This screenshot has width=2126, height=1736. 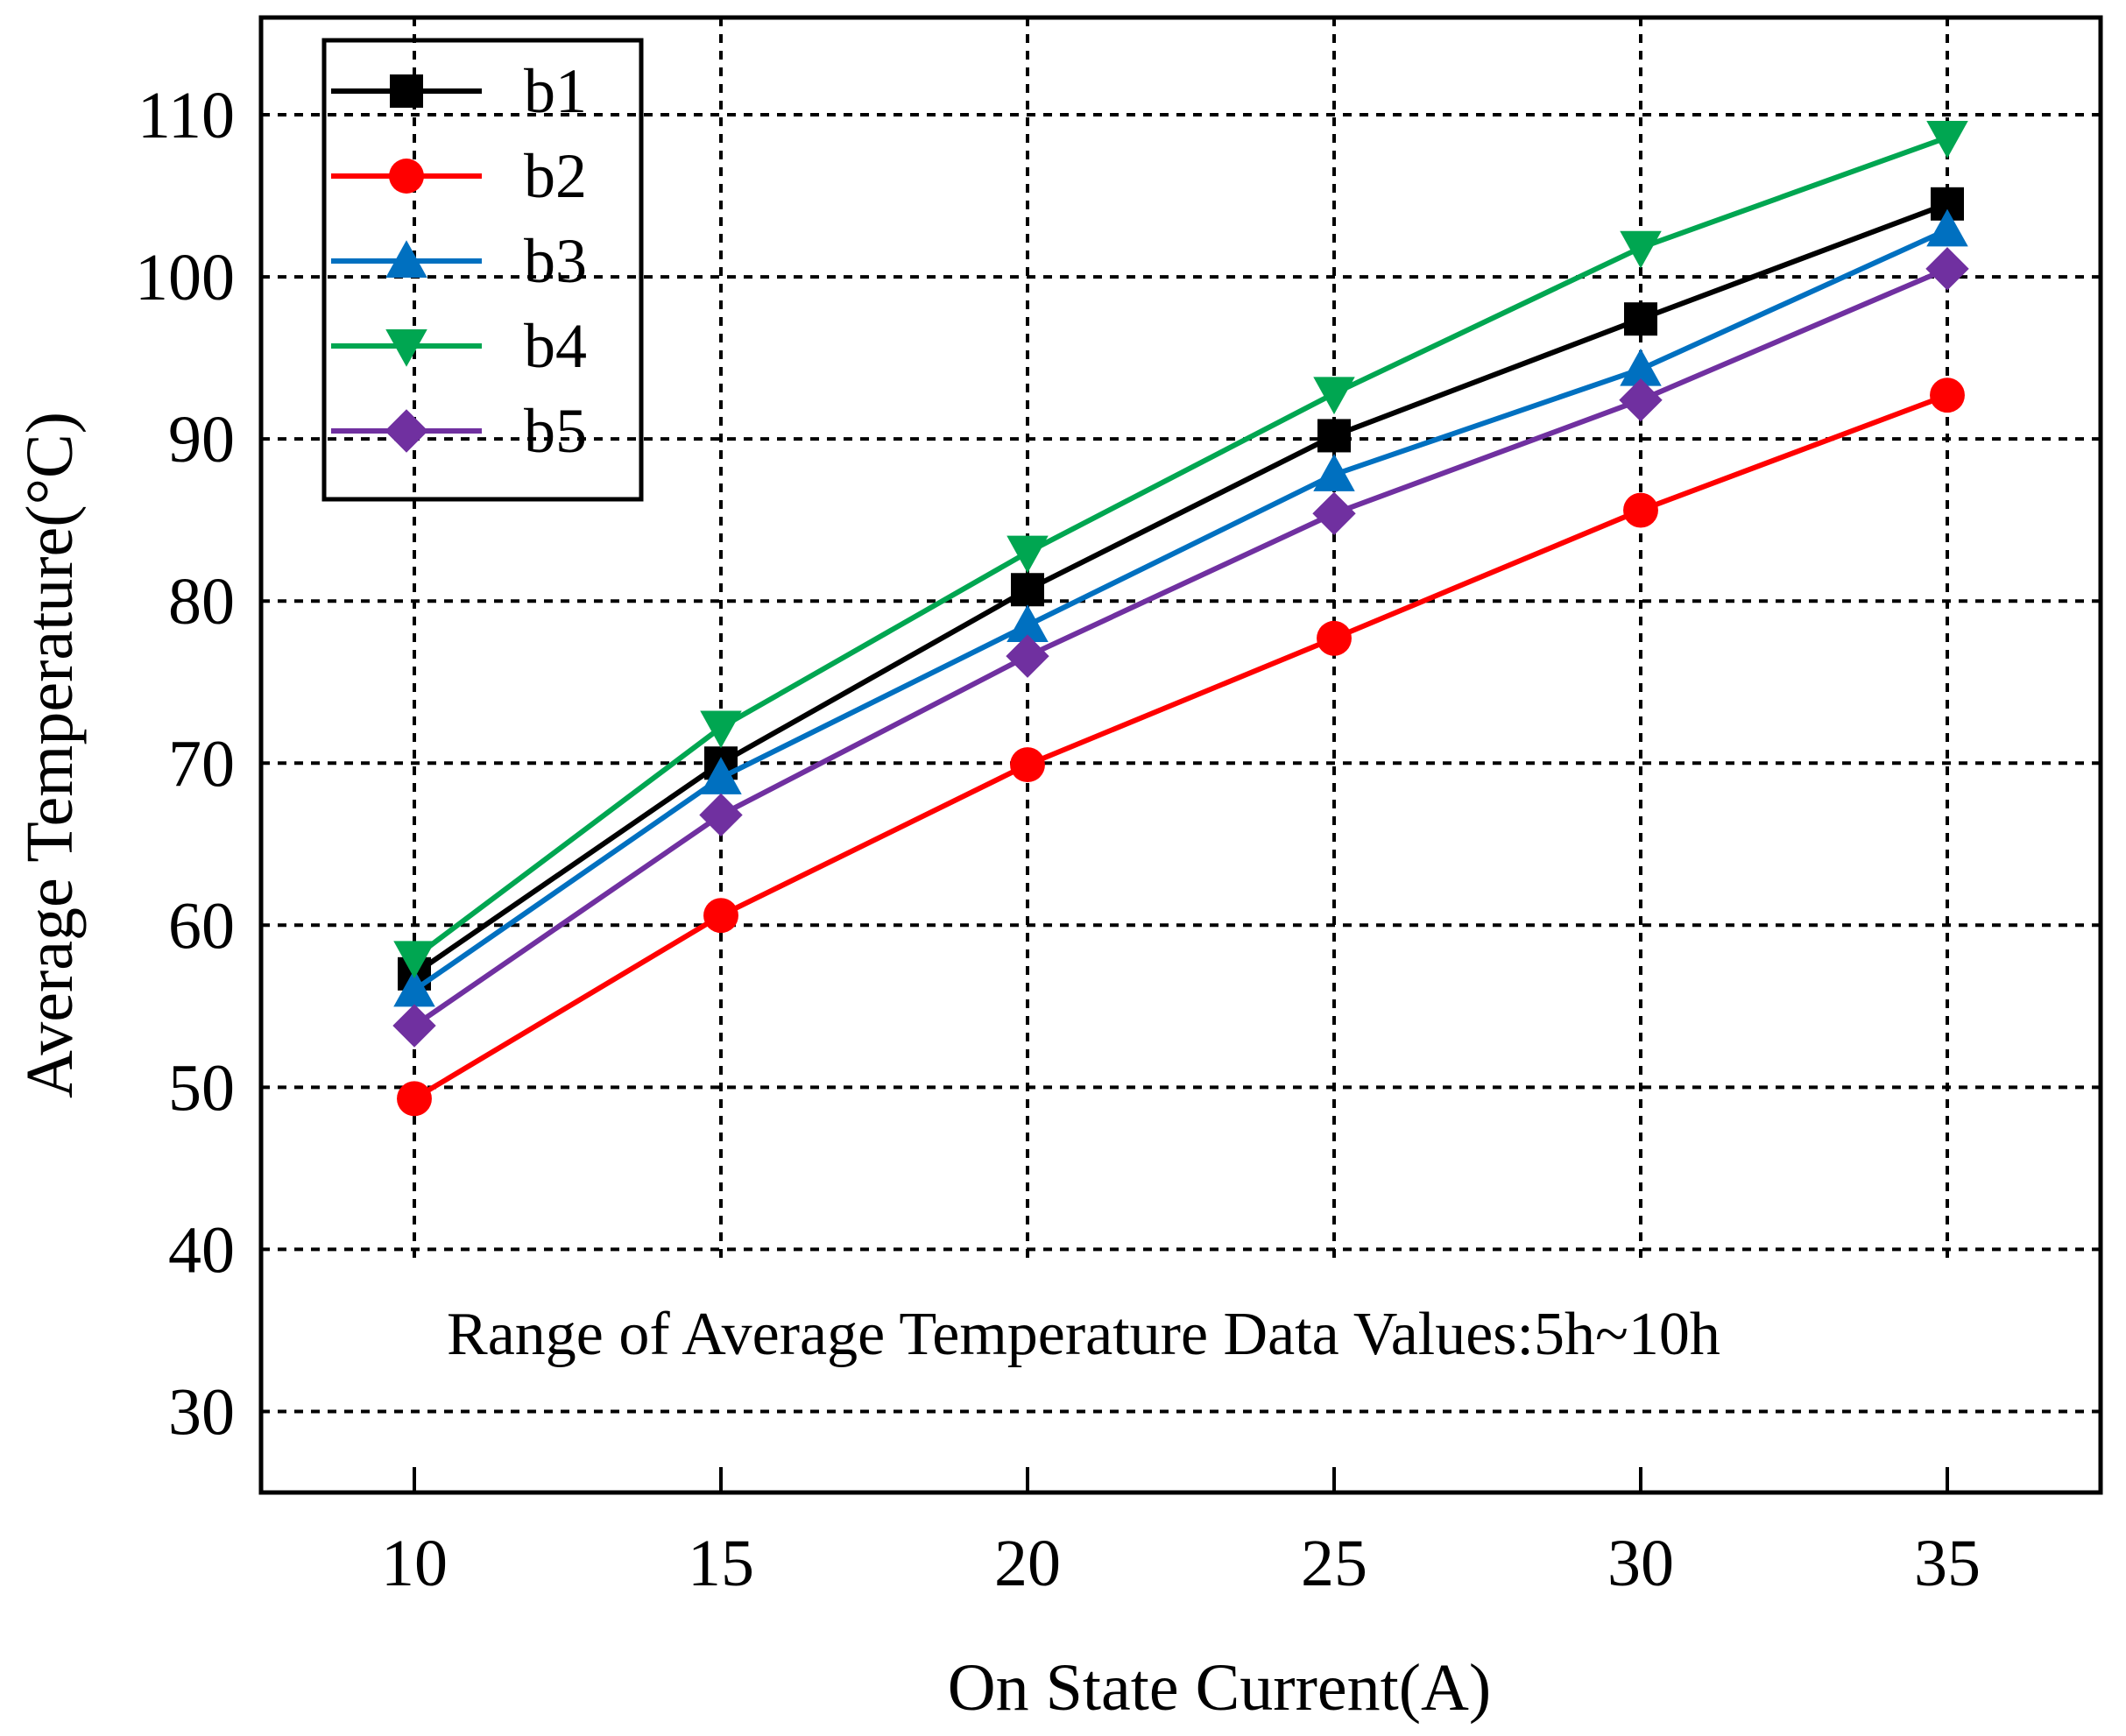 I want to click on legend: b1 b2 b3 b4 b5, so click(x=482, y=270).